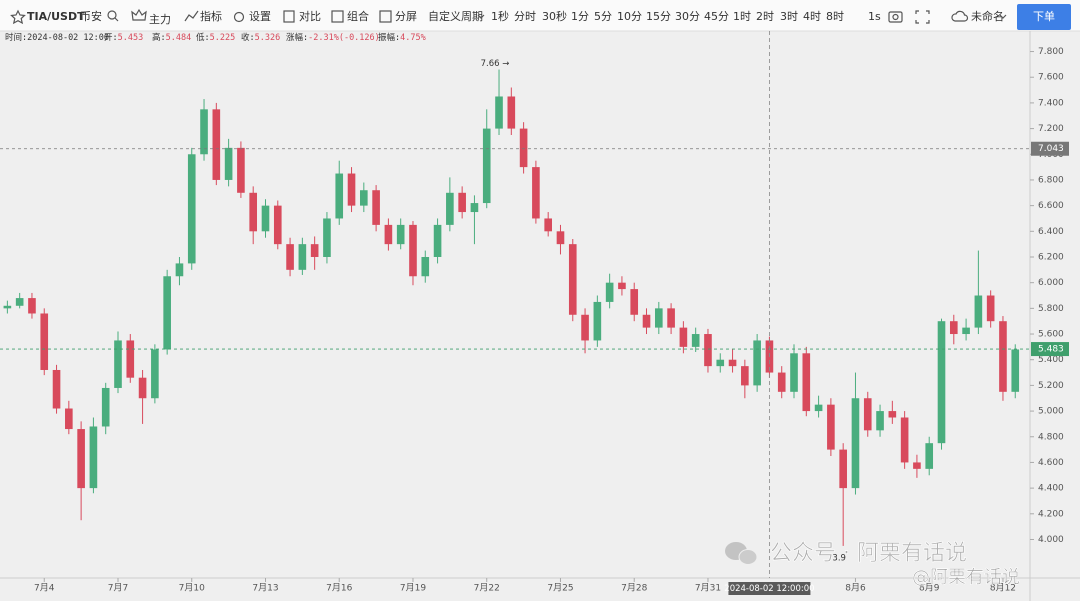 The image size is (1080, 601). I want to click on period-button: 10分, so click(629, 16).